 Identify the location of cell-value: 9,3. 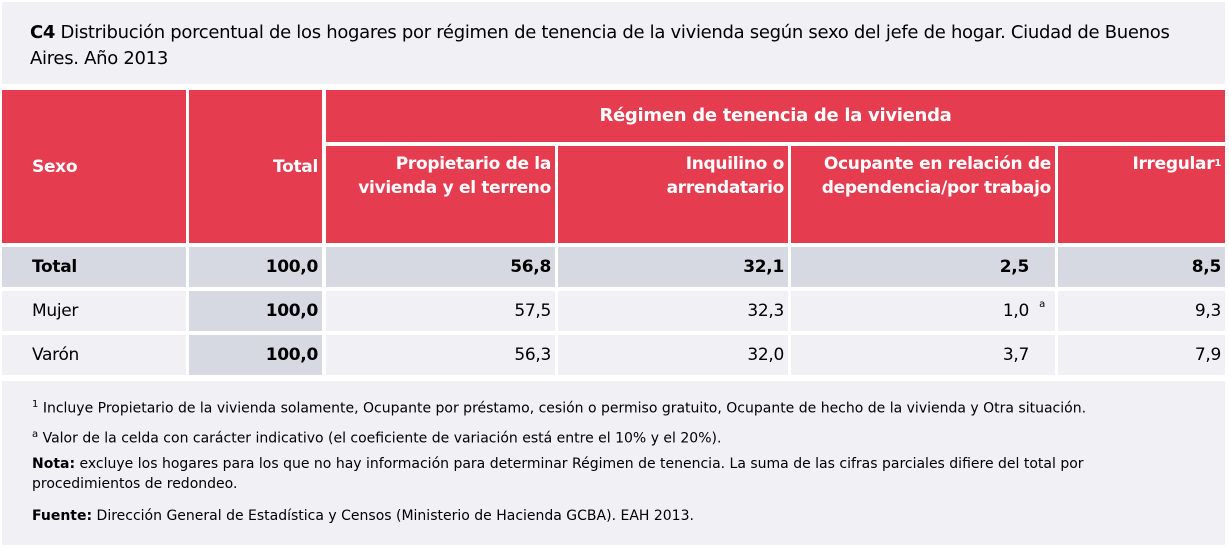
(1207, 311).